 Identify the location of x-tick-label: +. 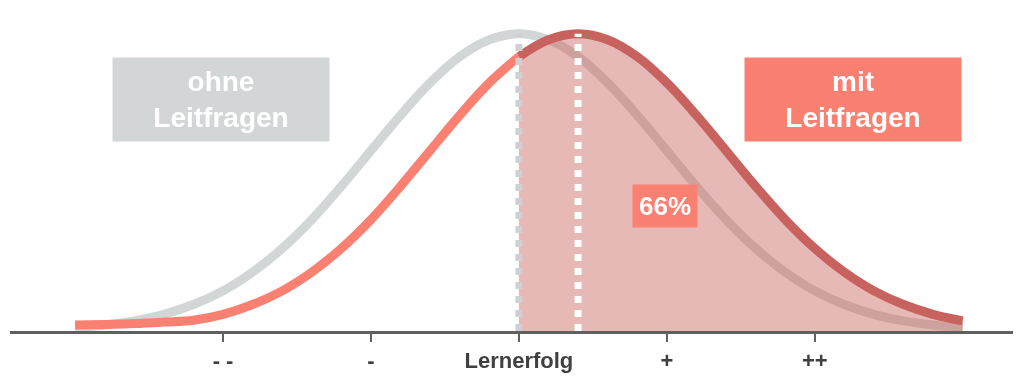
(667, 361).